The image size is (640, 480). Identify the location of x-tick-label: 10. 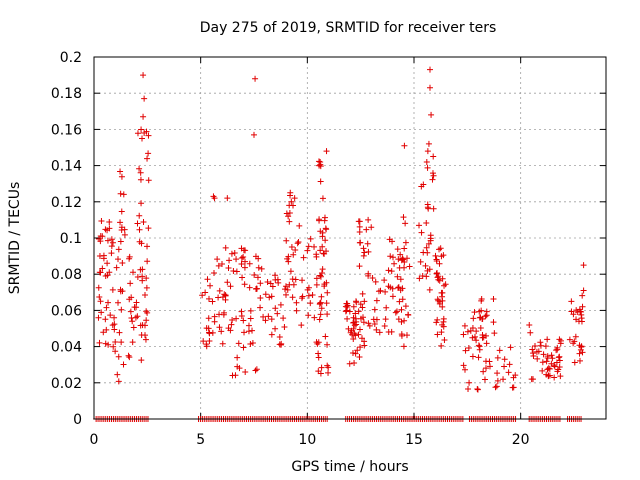
(307, 440).